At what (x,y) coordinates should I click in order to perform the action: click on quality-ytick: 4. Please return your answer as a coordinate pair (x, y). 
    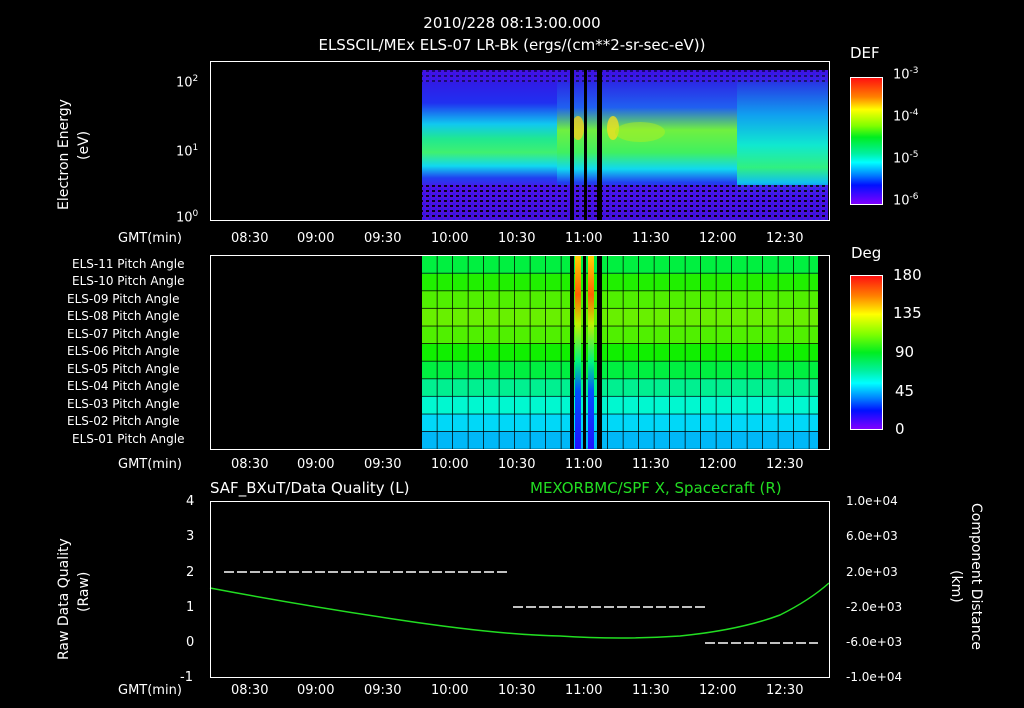
    Looking at the image, I should click on (190, 501).